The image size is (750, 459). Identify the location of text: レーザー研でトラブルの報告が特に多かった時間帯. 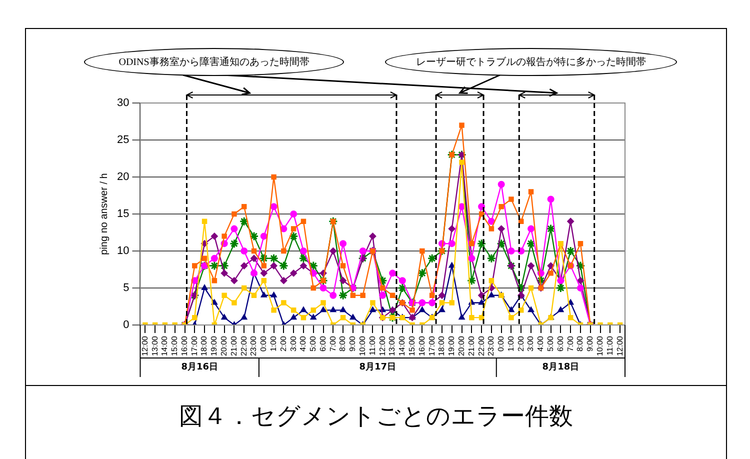
(531, 62).